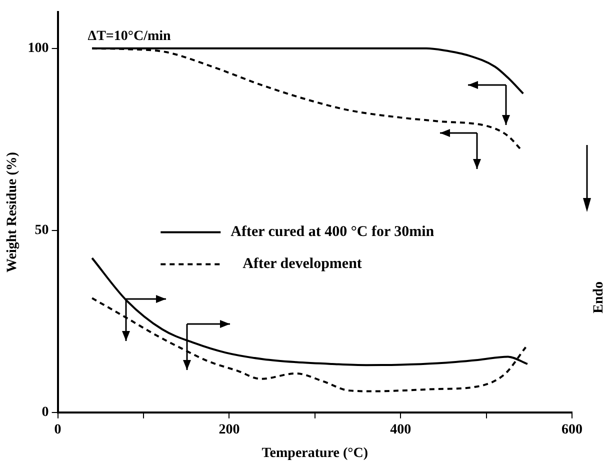  Describe the element at coordinates (41, 230) in the screenshot. I see `y-tick-label: 50` at that location.